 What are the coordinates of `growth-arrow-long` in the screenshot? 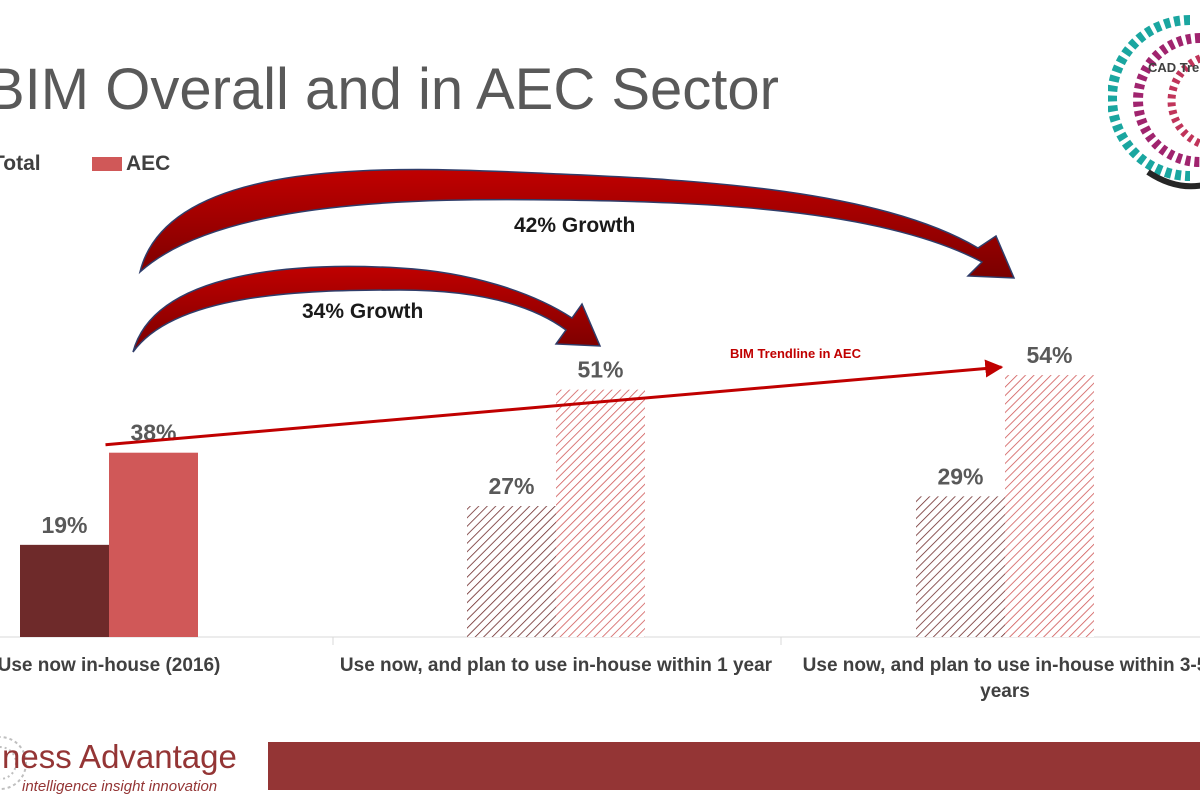 It's located at (577, 223).